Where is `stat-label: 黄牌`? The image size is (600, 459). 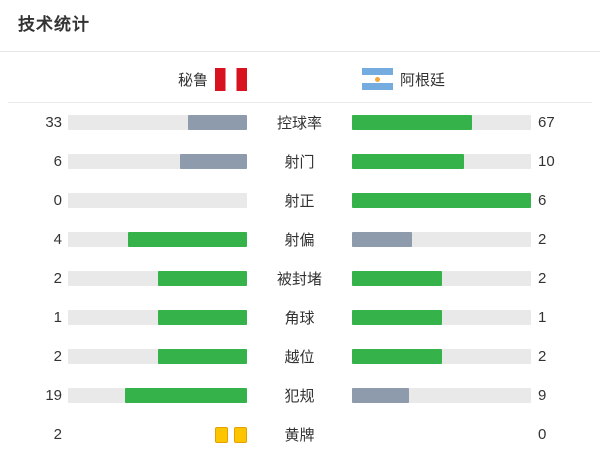
stat-label: 黄牌 is located at coordinates (299, 435).